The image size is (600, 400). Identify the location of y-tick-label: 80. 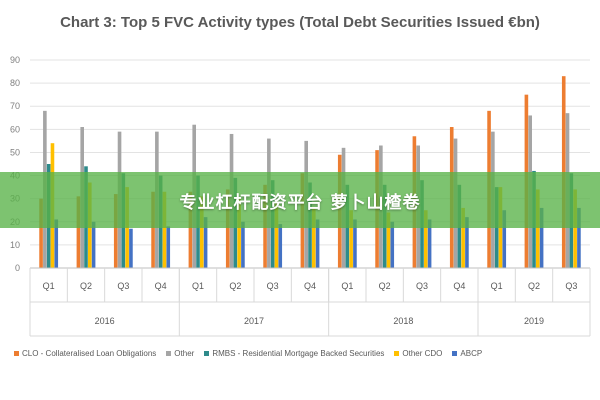
(15, 83).